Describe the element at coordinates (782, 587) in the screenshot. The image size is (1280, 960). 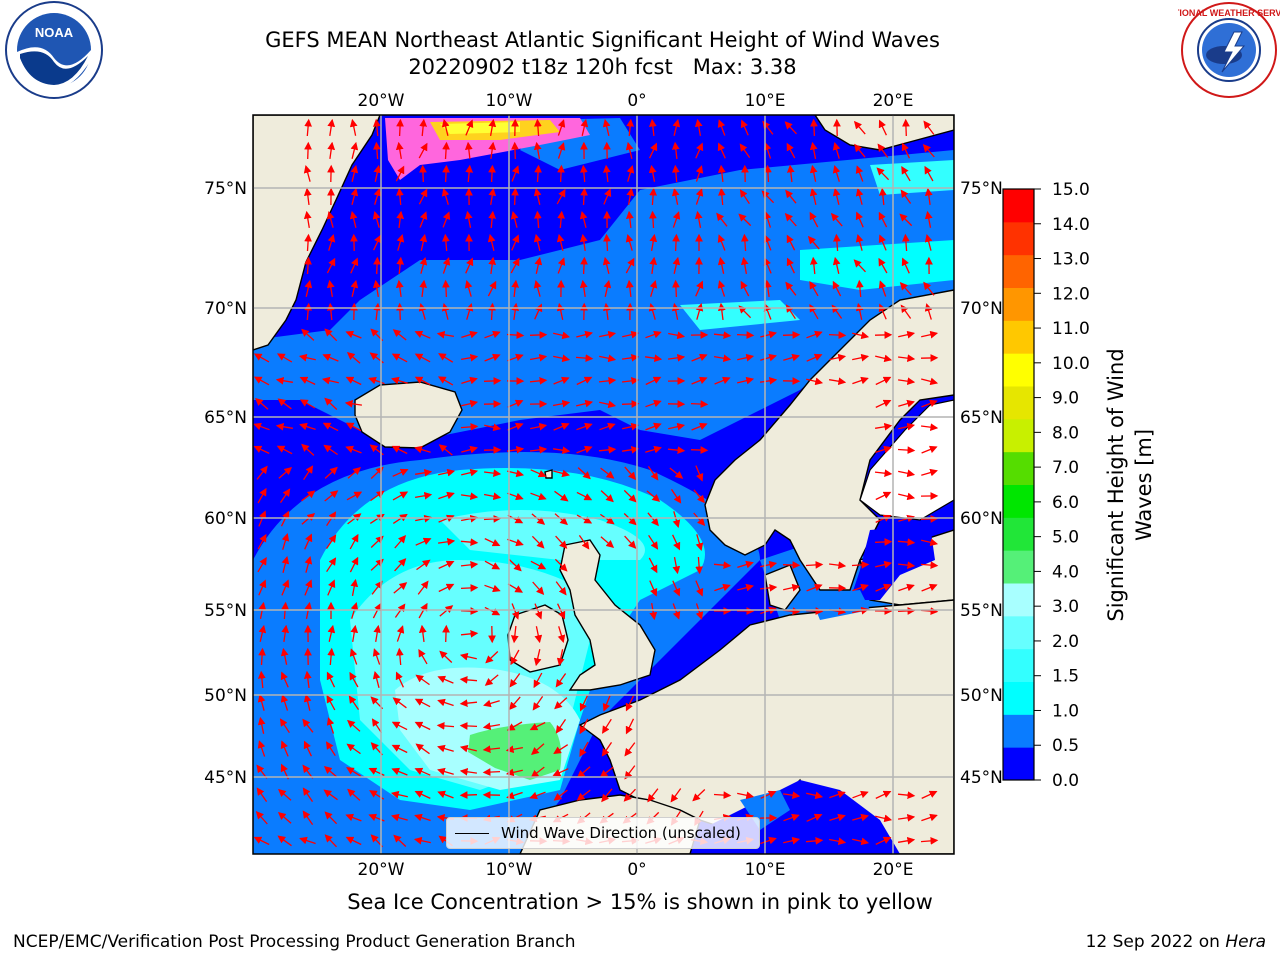
I see `denmark` at that location.